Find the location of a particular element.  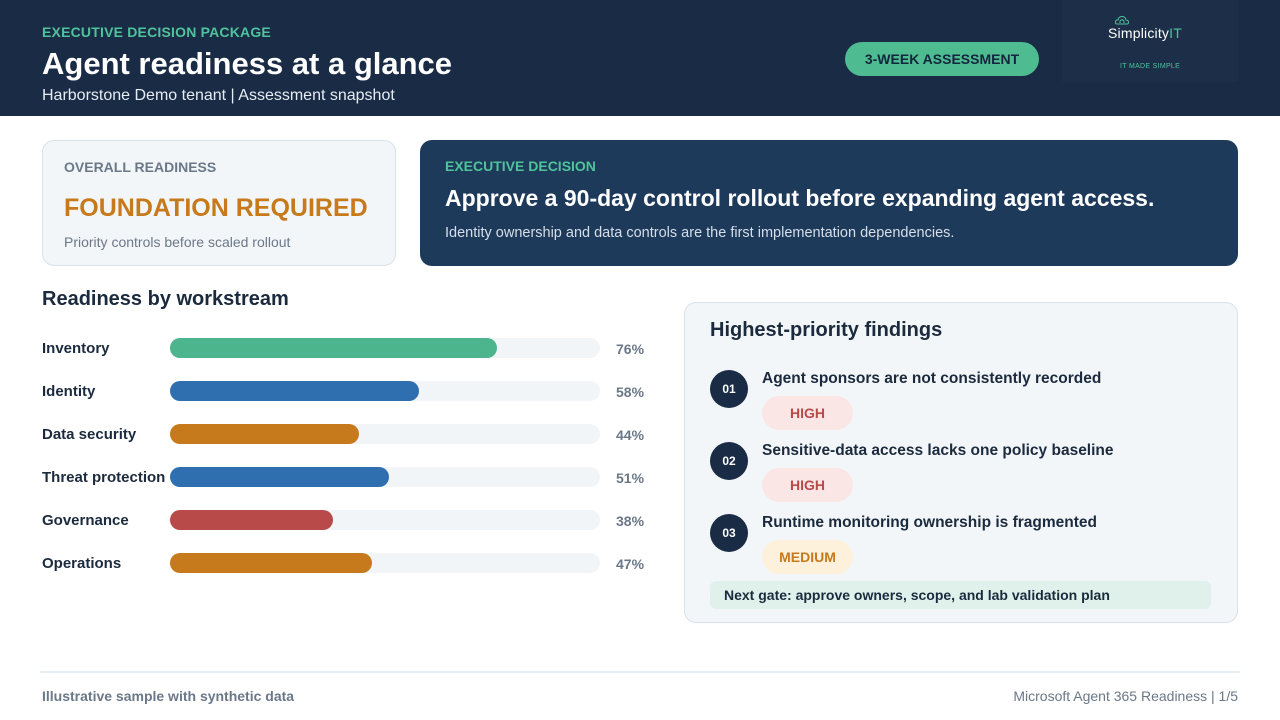

footer-divider is located at coordinates (640, 672).